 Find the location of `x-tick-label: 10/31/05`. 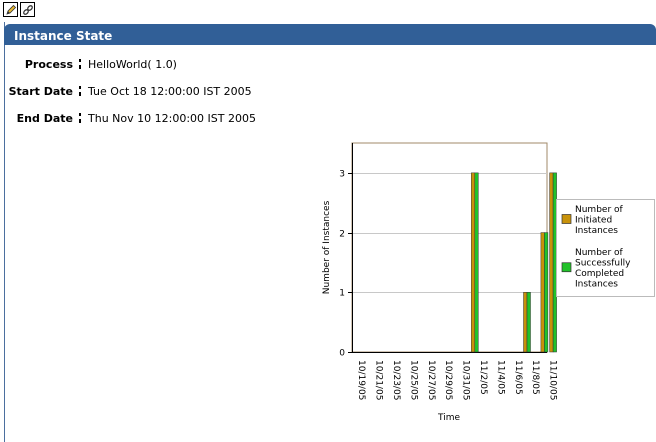

x-tick-label: 10/31/05 is located at coordinates (466, 380).